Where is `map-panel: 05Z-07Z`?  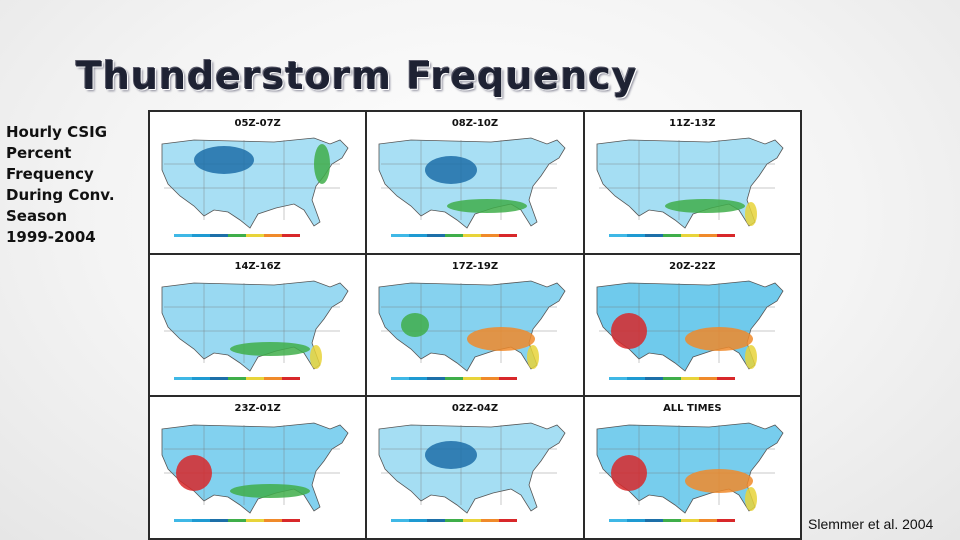 map-panel: 05Z-07Z is located at coordinates (258, 182).